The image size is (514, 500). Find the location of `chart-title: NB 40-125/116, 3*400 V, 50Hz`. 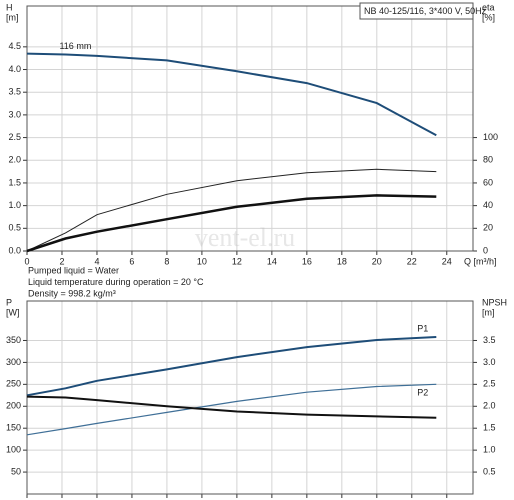

chart-title: NB 40-125/116, 3*400 V, 50Hz is located at coordinates (425, 11).